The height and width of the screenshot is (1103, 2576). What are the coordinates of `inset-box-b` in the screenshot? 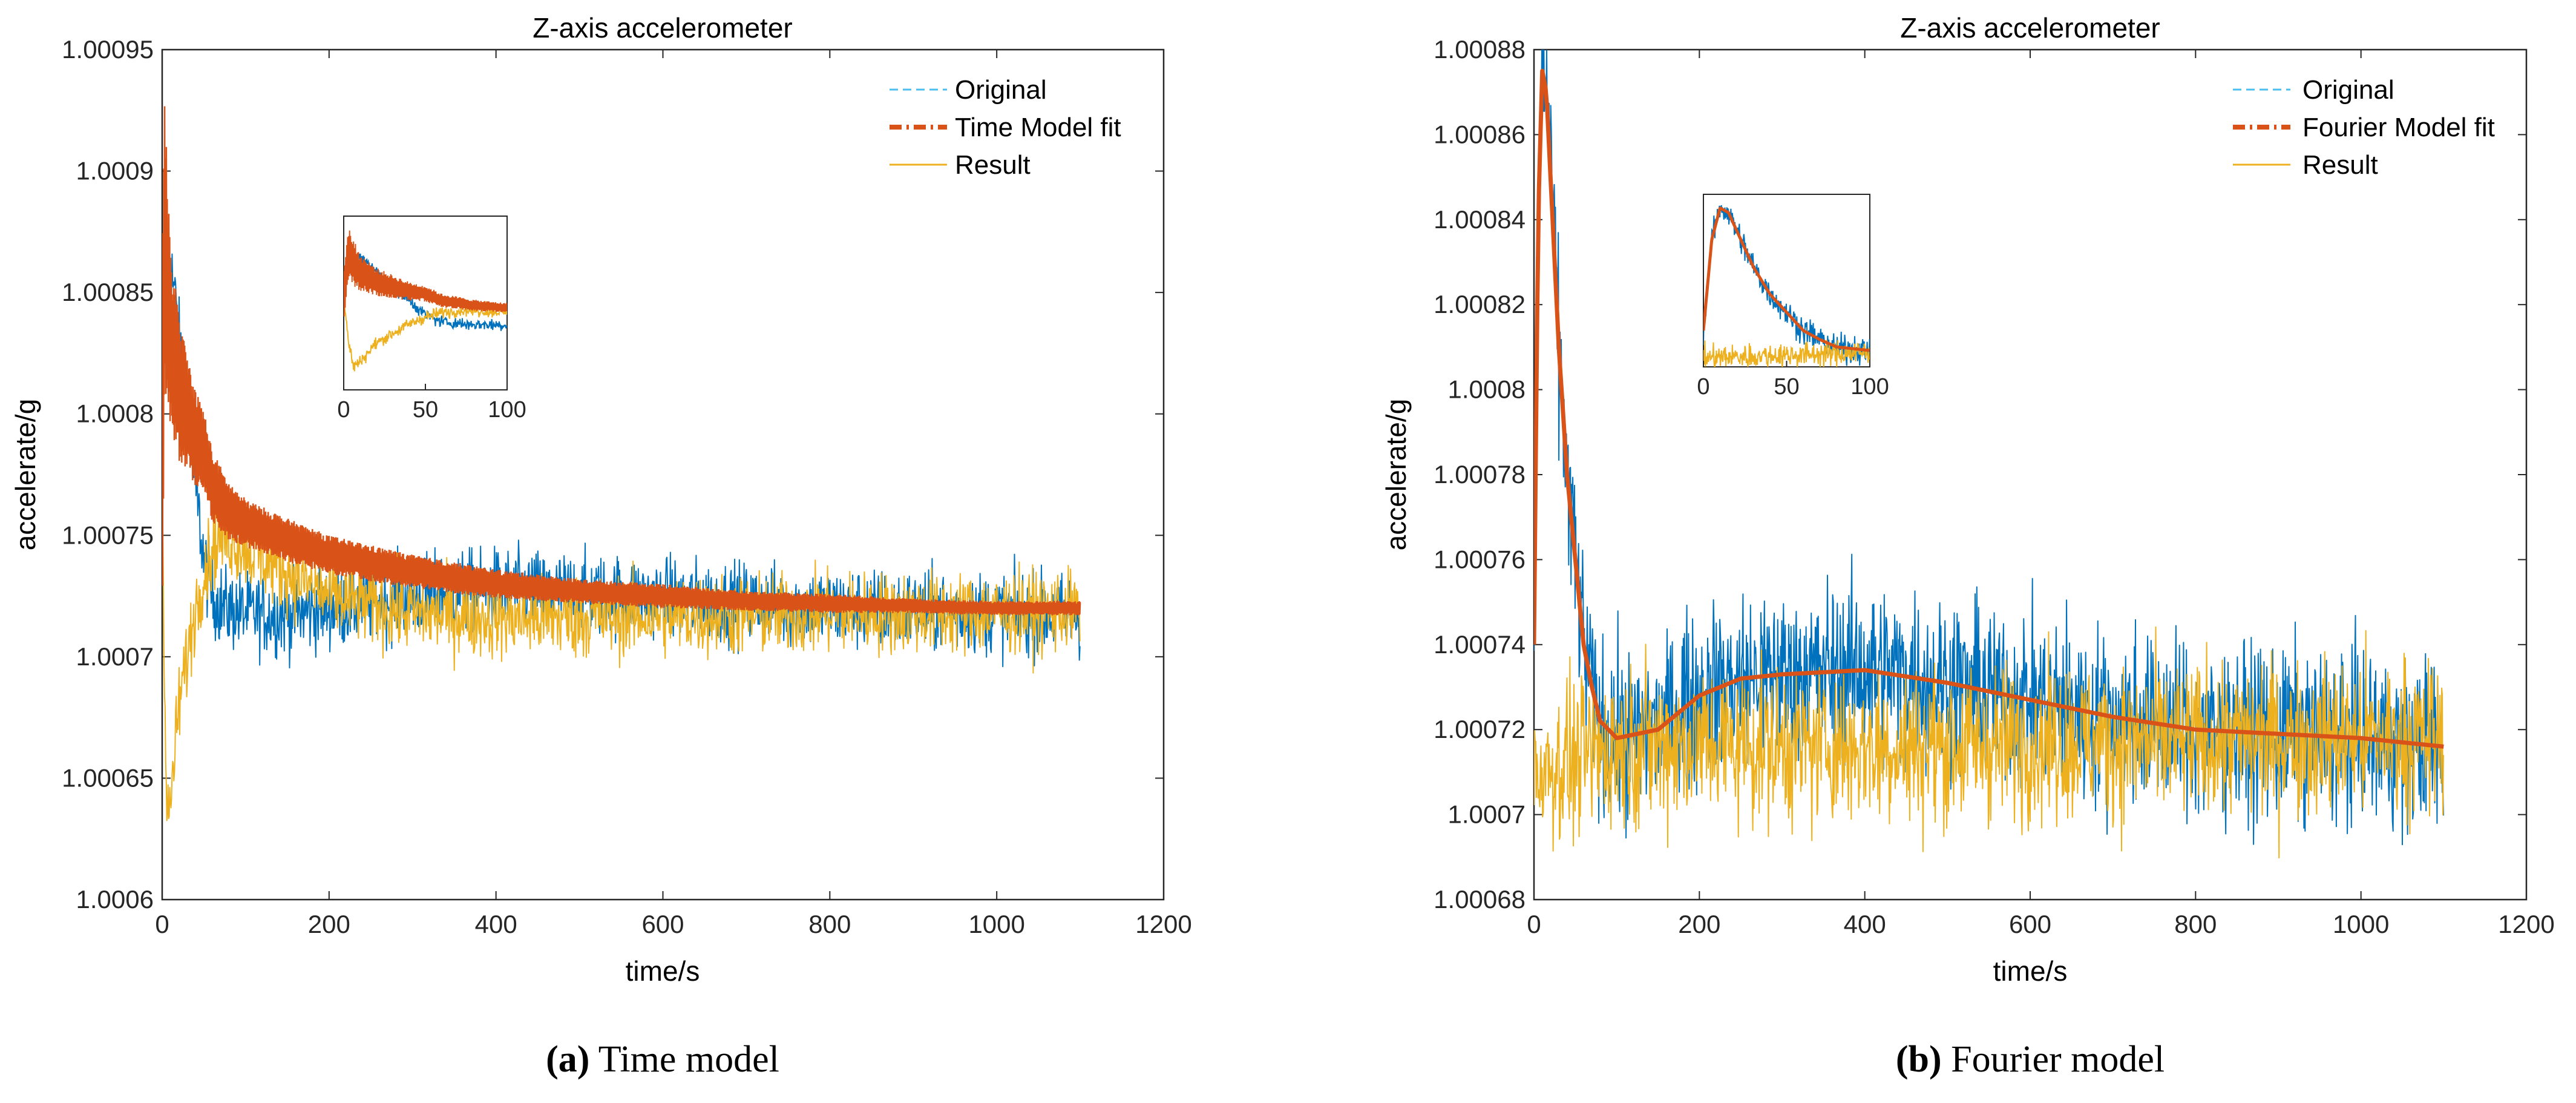 It's located at (1786, 280).